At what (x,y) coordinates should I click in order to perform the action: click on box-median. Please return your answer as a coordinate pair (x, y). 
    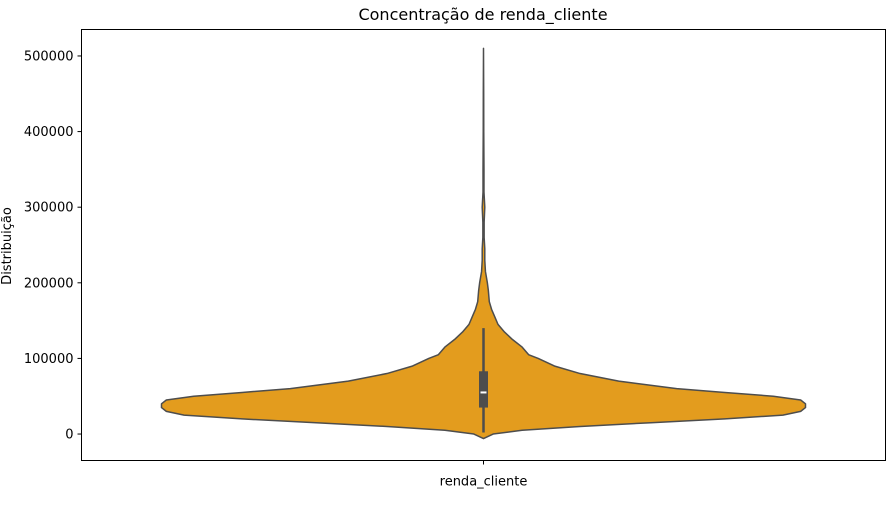
    Looking at the image, I should click on (483, 392).